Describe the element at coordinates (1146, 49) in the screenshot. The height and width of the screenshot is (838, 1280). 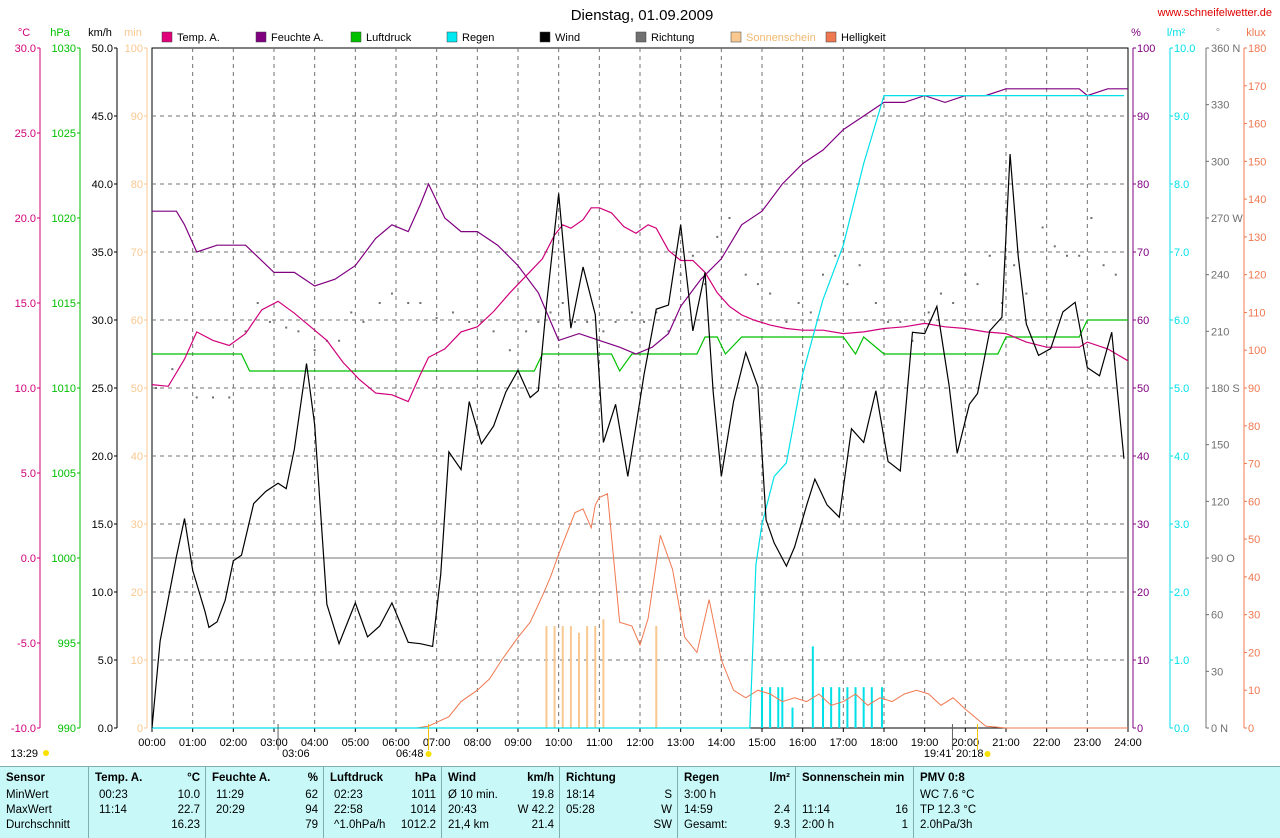
I see `humidity-tick-label: 100` at that location.